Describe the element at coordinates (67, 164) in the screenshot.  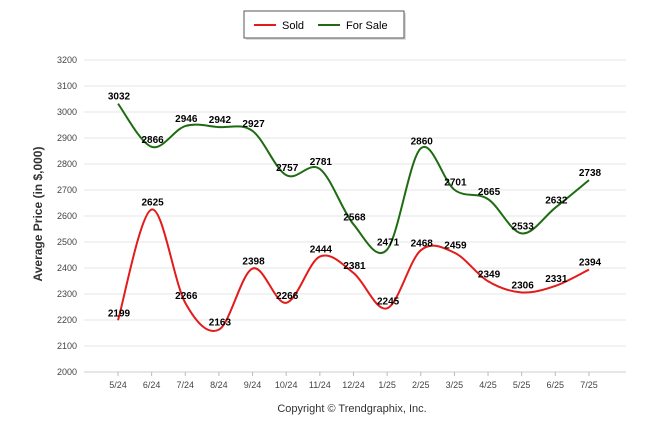
I see `y-tick-label: 2800` at that location.